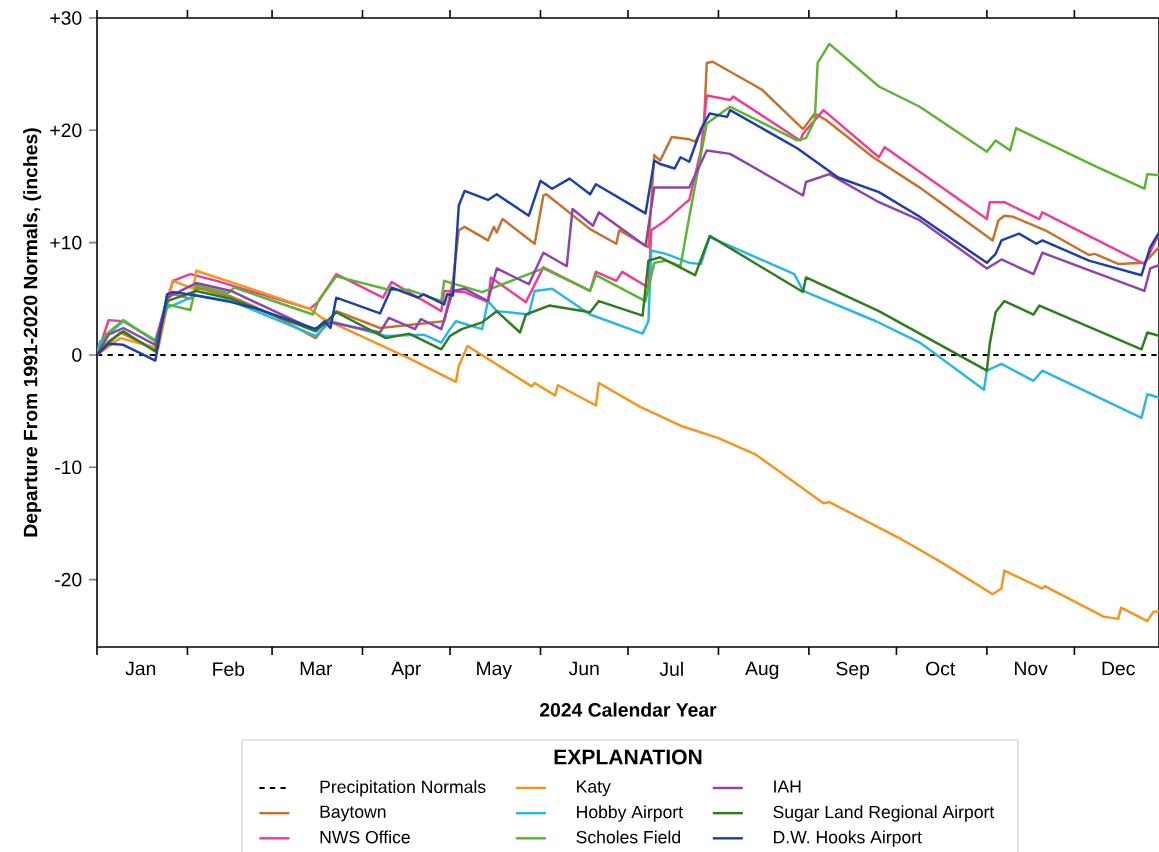 The height and width of the screenshot is (852, 1159). I want to click on y-tick-label: +20, so click(66, 130).